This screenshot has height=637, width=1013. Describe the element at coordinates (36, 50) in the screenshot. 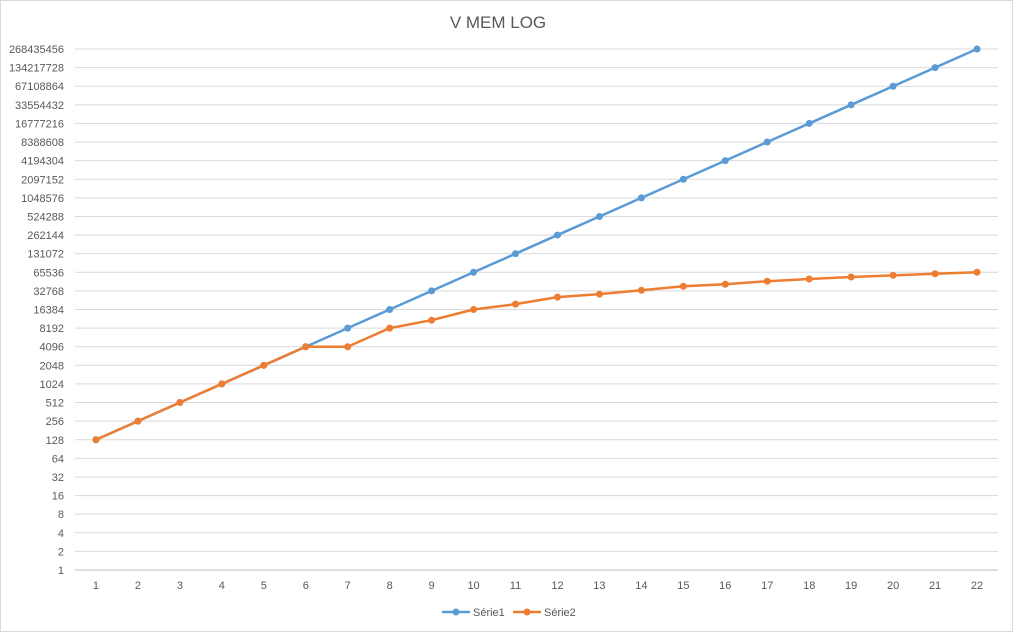

I see `y-tick-label: 268435456` at that location.